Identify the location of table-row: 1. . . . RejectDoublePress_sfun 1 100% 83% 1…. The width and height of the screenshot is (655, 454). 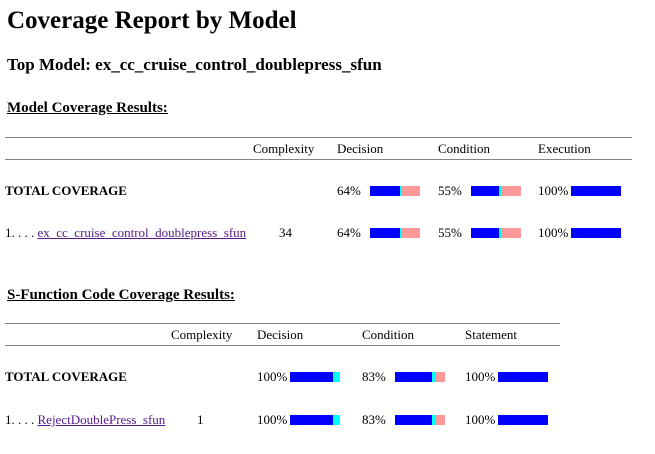
(282, 405).